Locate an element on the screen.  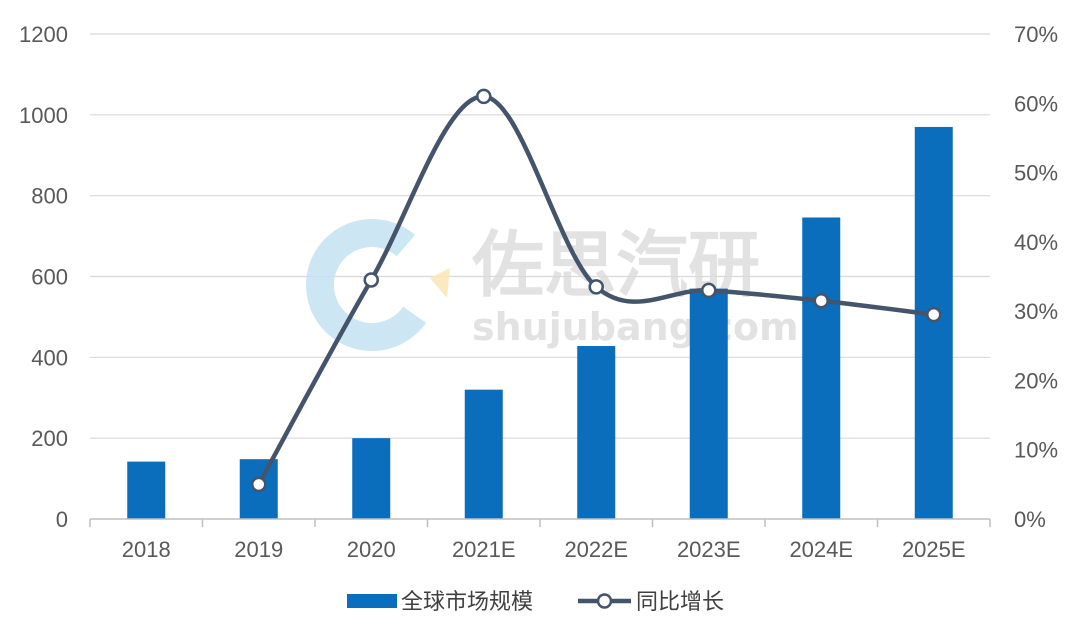
y-right-tick-label: 10% is located at coordinates (1036, 450).